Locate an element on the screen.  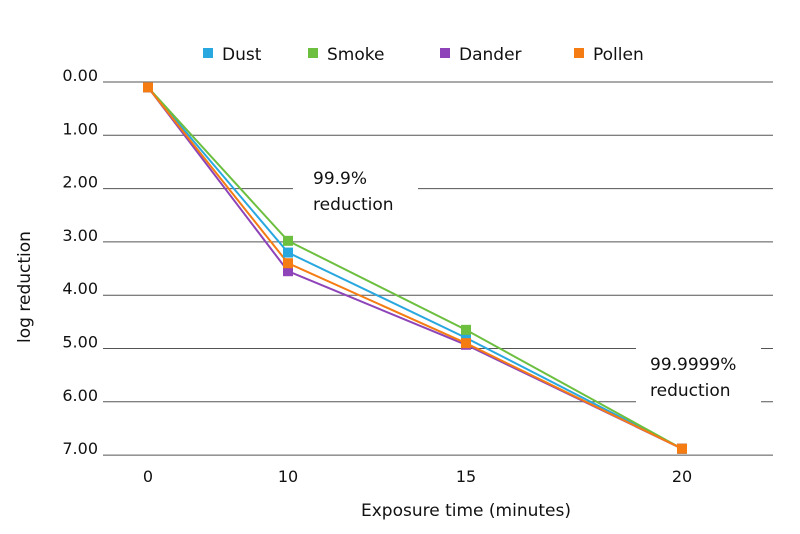
legend-marker-pollen is located at coordinates (579, 53).